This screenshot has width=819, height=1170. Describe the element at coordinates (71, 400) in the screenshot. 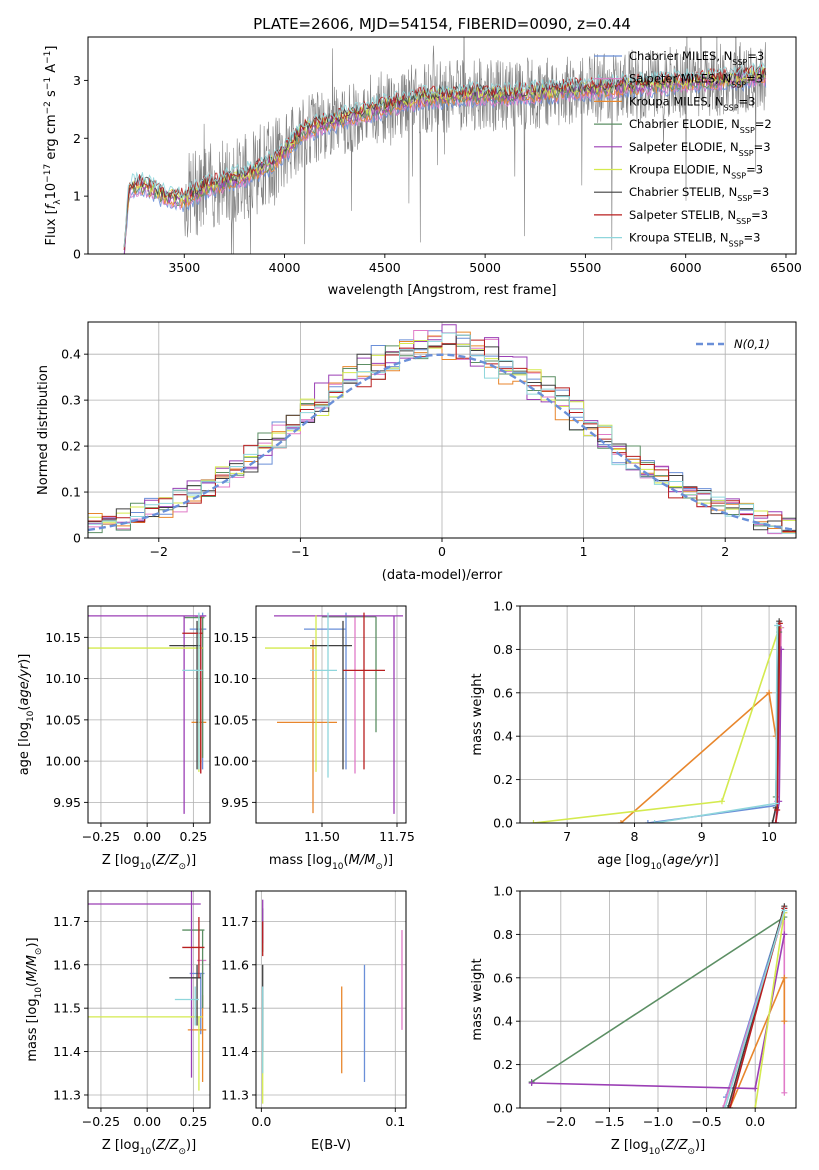

I see `y-tick-label: 0.3` at that location.